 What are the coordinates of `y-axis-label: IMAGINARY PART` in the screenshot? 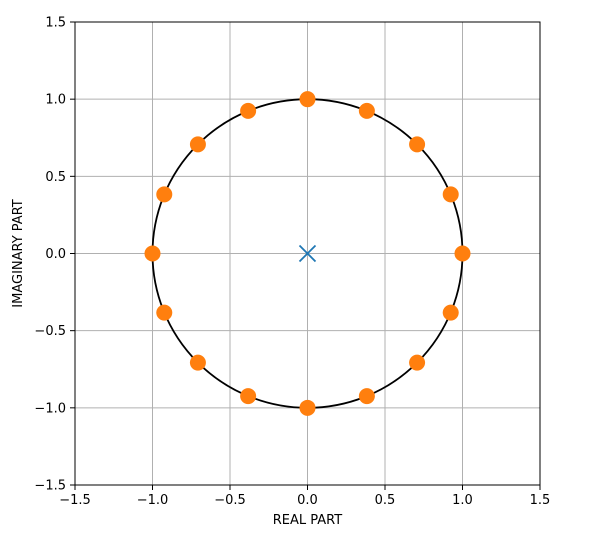 It's located at (18, 253).